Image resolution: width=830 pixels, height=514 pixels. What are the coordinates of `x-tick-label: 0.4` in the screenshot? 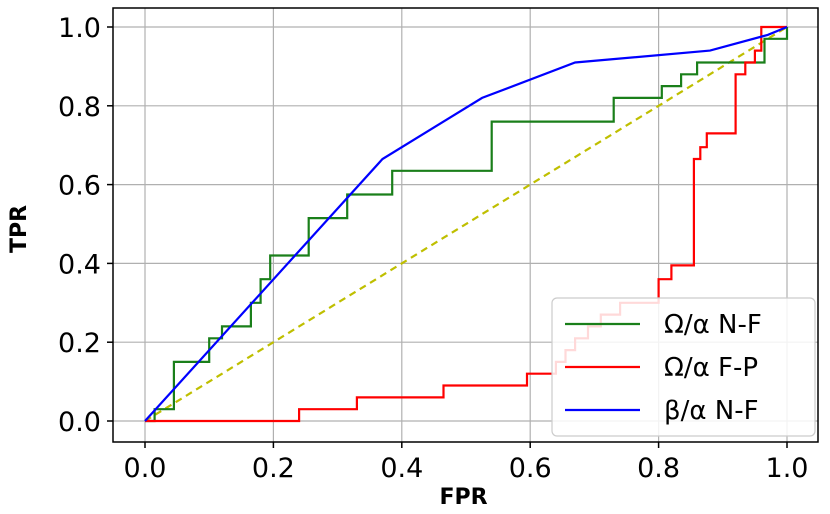 It's located at (401, 468).